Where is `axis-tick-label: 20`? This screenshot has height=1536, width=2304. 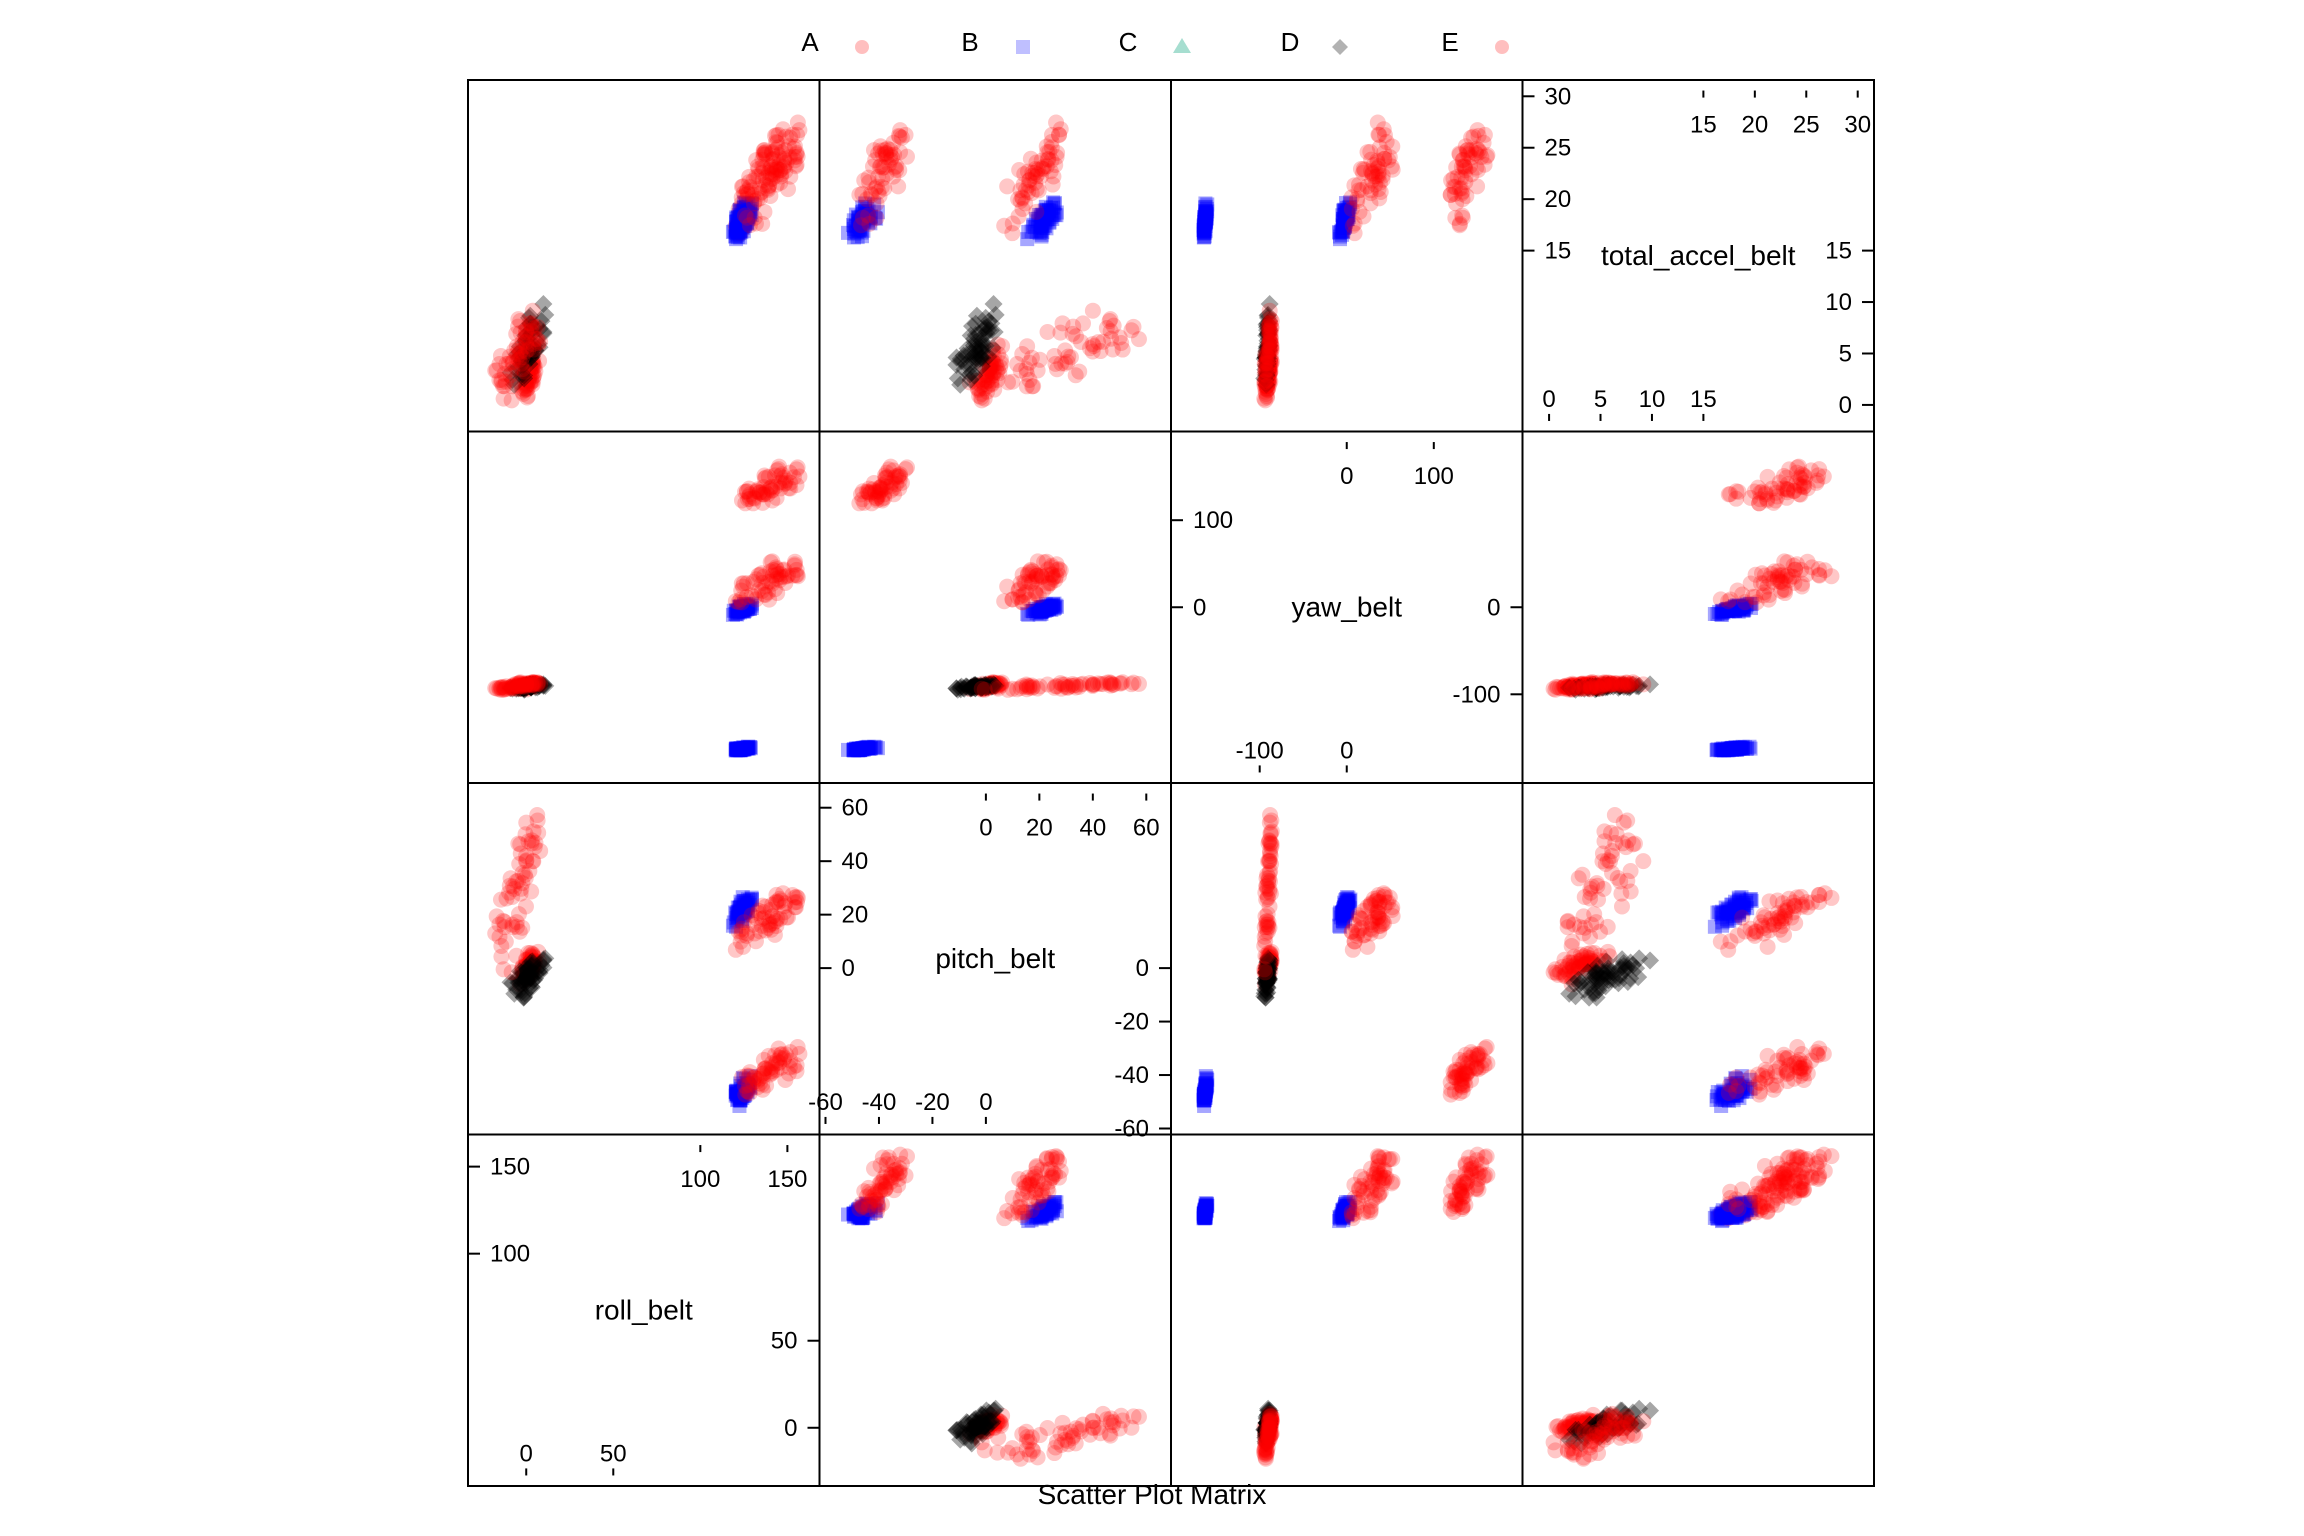
axis-tick-label: 20 is located at coordinates (855, 915).